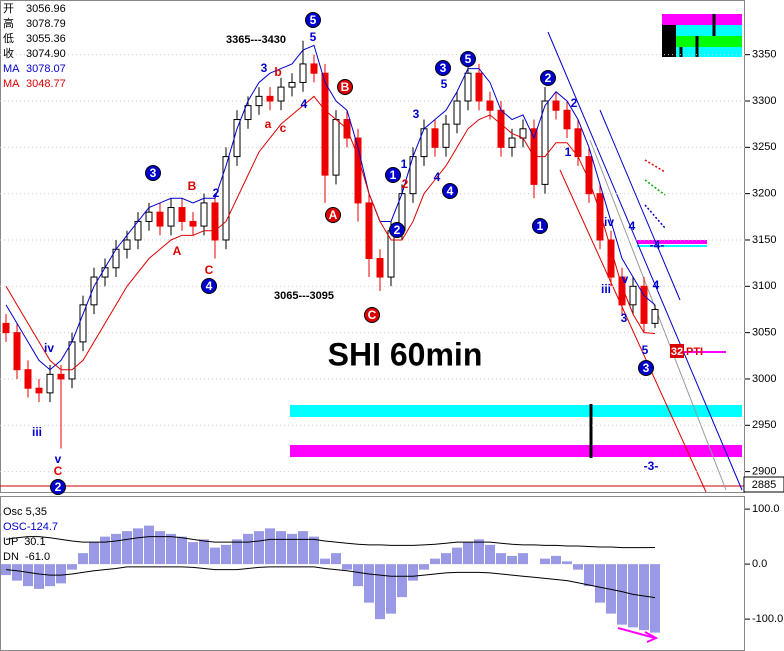  Describe the element at coordinates (764, 101) in the screenshot. I see `y-tick-label: 3300` at that location.